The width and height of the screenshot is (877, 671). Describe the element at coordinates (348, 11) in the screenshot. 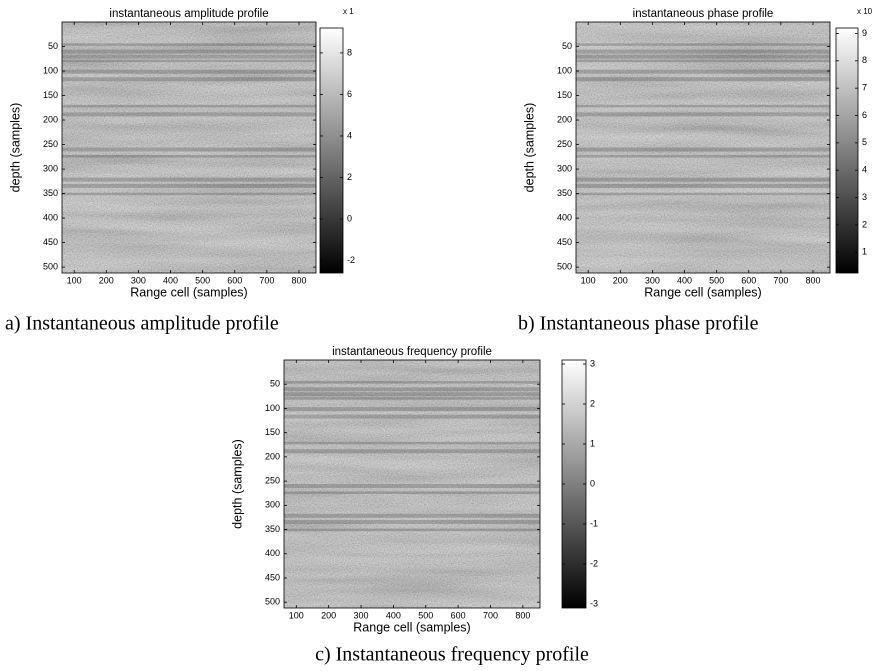

I see `colorbar-exponent: x 1` at that location.